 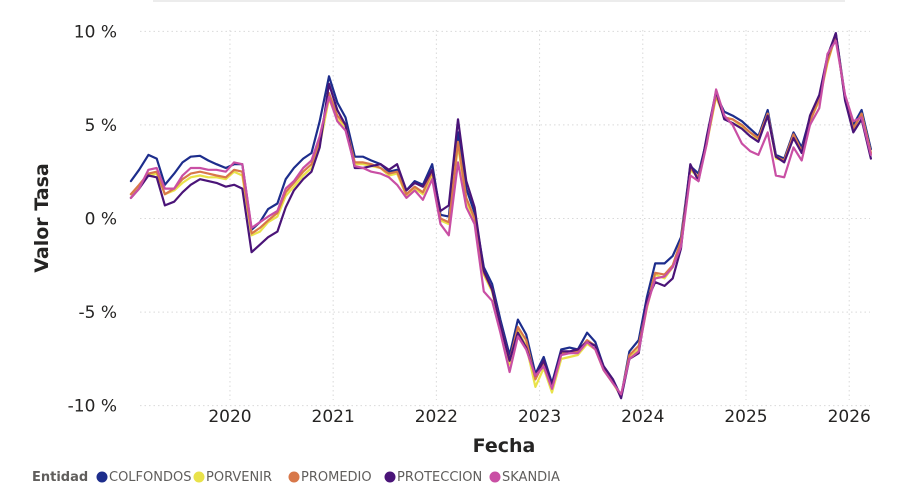 I want to click on y-tick-label: -5 %, so click(x=97, y=313).